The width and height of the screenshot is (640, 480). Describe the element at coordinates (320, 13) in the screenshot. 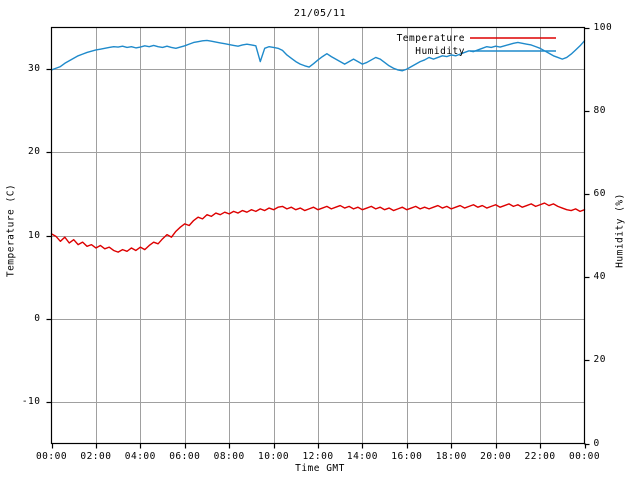

I see `chart-title: 21/05/11` at that location.